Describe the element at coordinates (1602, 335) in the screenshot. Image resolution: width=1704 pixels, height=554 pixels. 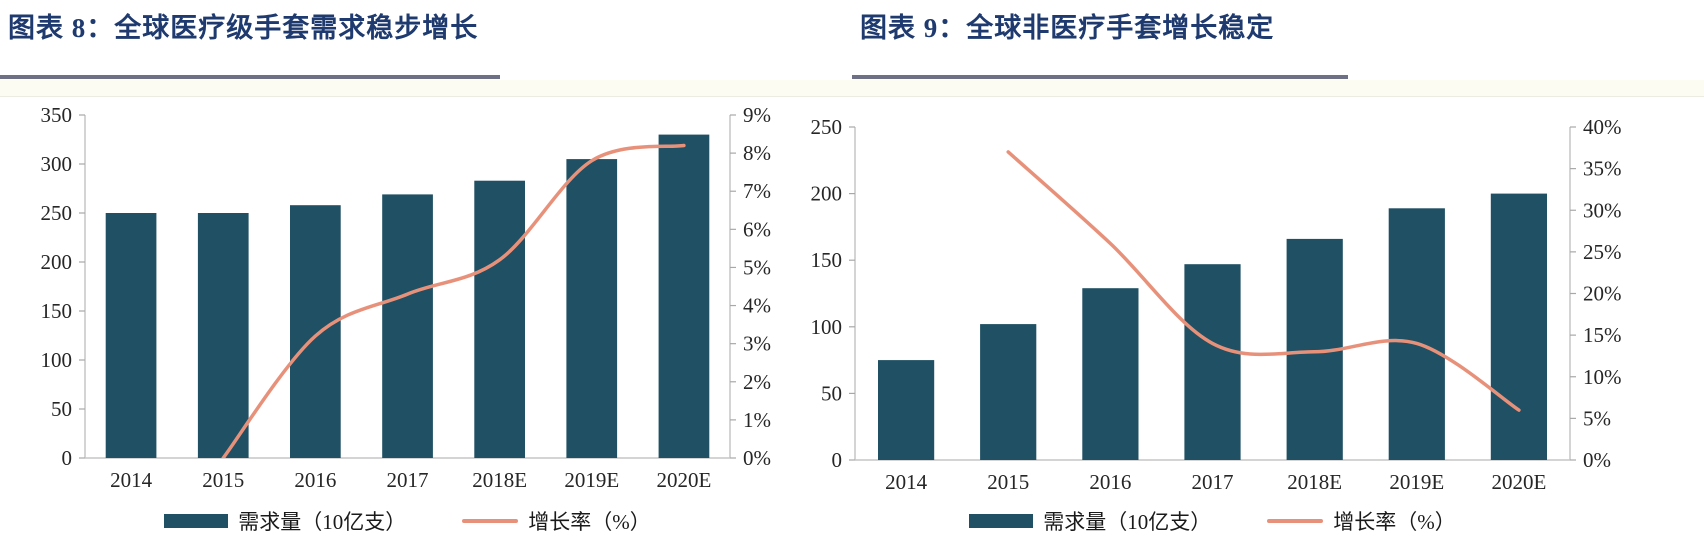
I see `axis-tick-label: 15%` at that location.